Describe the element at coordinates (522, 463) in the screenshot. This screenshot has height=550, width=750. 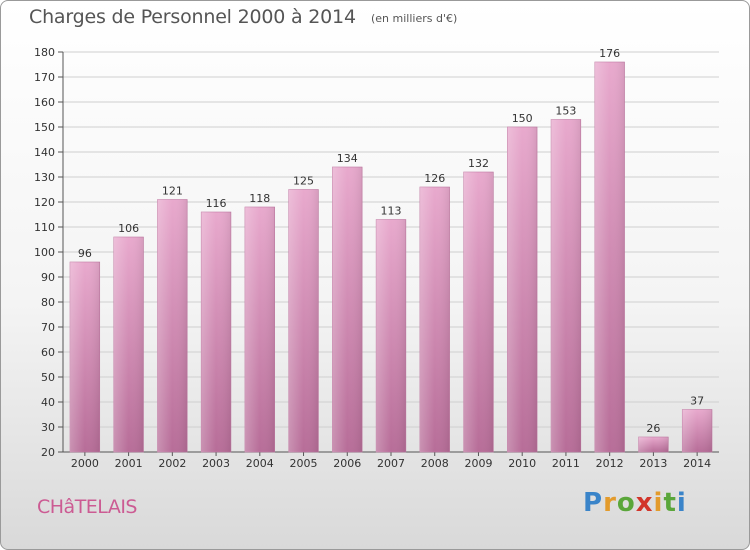
I see `x-tick-label: 2010` at that location.